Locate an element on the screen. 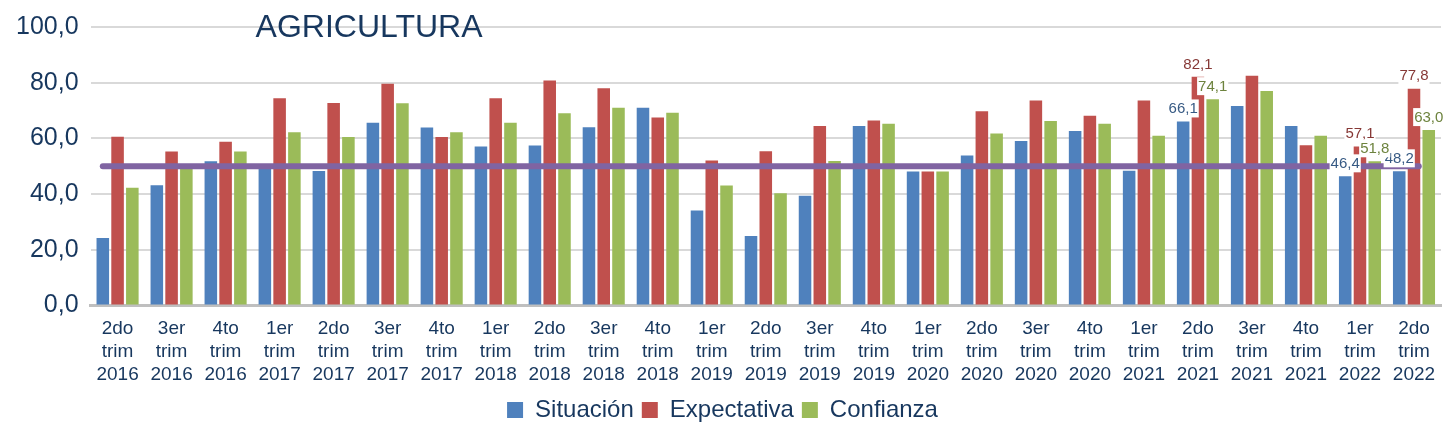 This screenshot has height=432, width=1447. x-tick-label: 3er trim 2017 is located at coordinates (387, 350).